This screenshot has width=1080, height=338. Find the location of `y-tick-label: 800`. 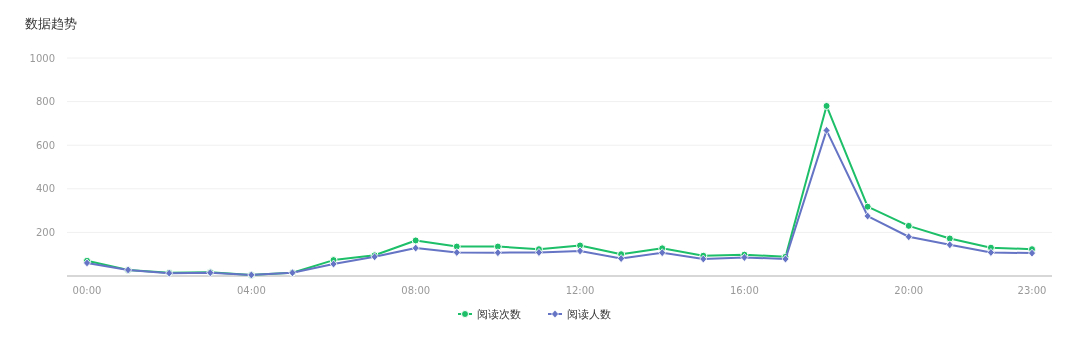

y-tick-label: 800 is located at coordinates (45, 102).